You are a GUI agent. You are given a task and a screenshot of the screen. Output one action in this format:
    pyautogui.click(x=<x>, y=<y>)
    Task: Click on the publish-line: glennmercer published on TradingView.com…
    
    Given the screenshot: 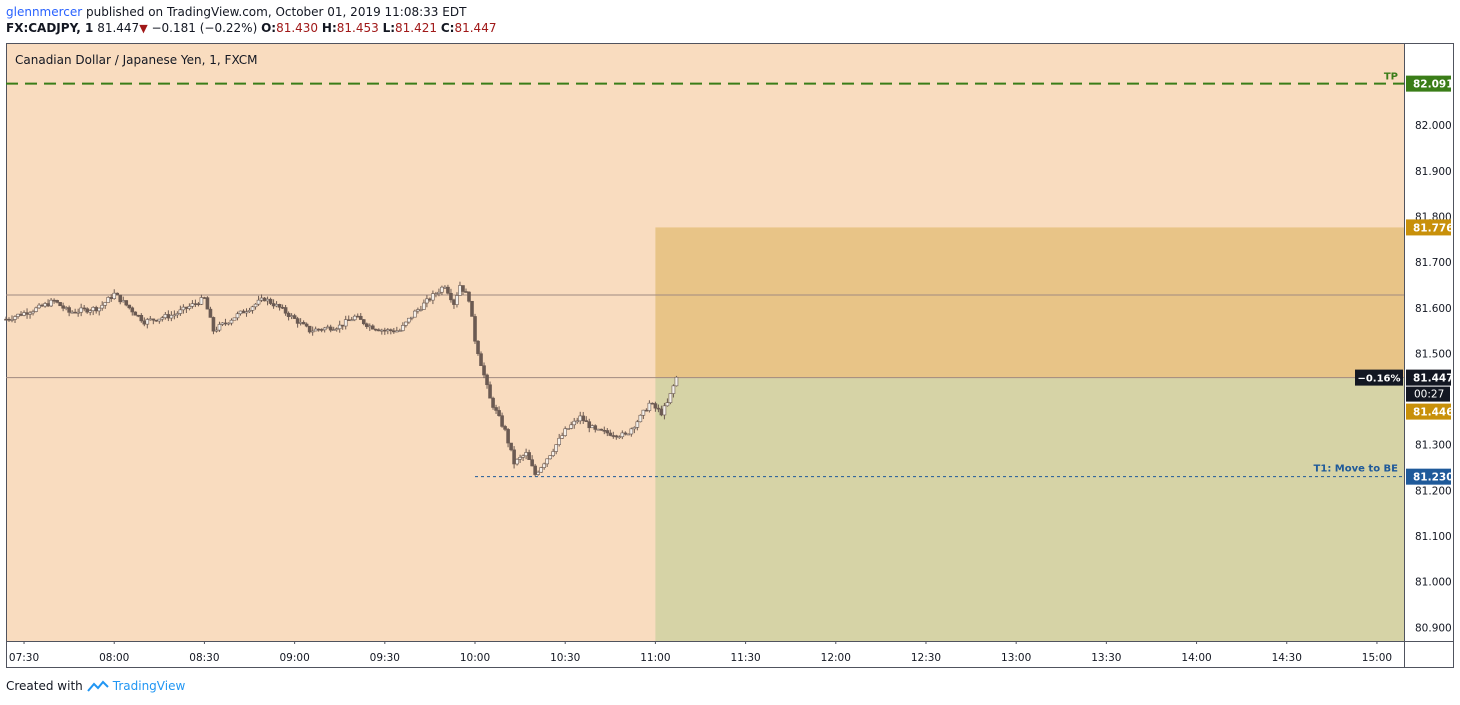 What is the action you would take?
    pyautogui.click(x=251, y=12)
    